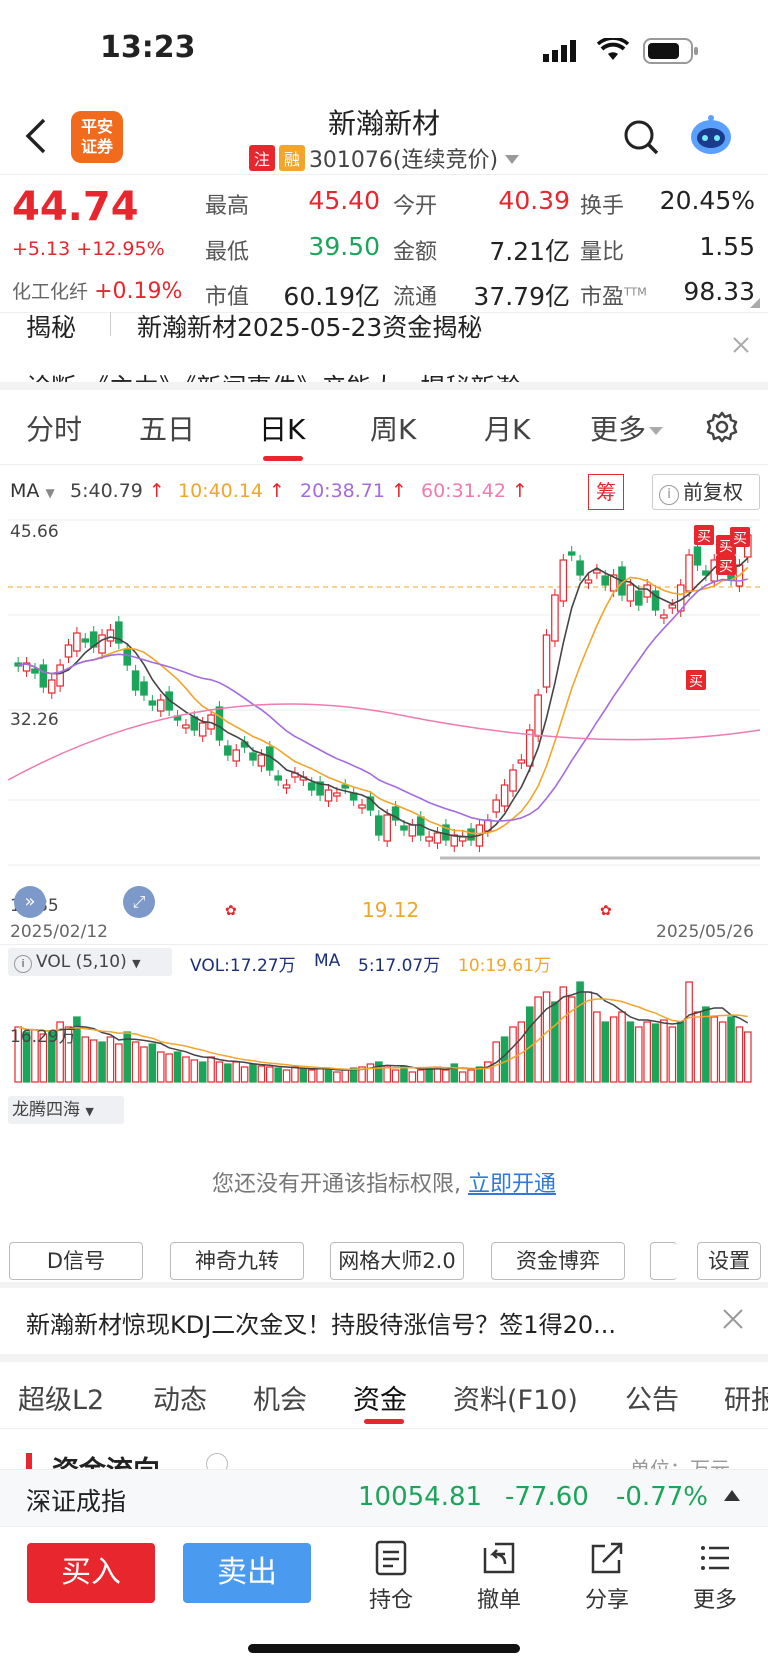 The height and width of the screenshot is (1665, 768). I want to click on positions-label: 持仓, so click(390, 1600).